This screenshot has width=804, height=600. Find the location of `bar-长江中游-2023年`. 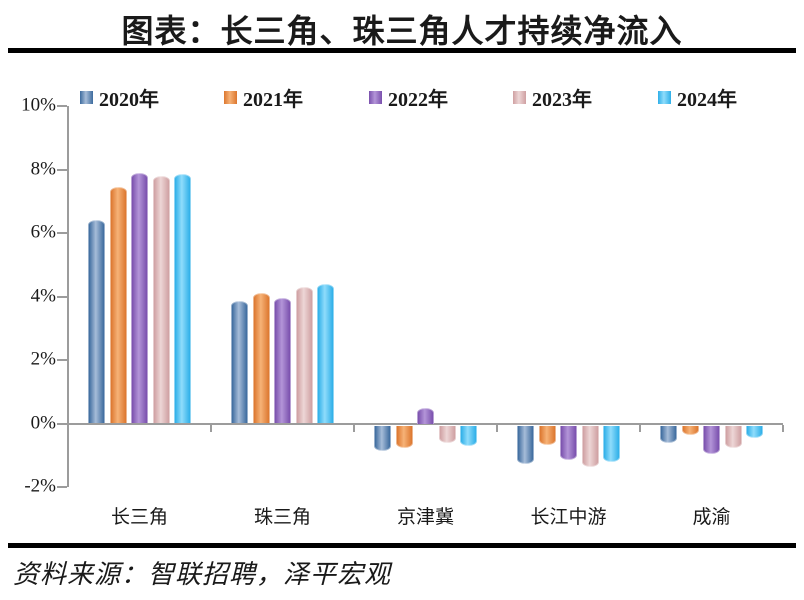

bar-长江中游-2023年 is located at coordinates (590, 446).